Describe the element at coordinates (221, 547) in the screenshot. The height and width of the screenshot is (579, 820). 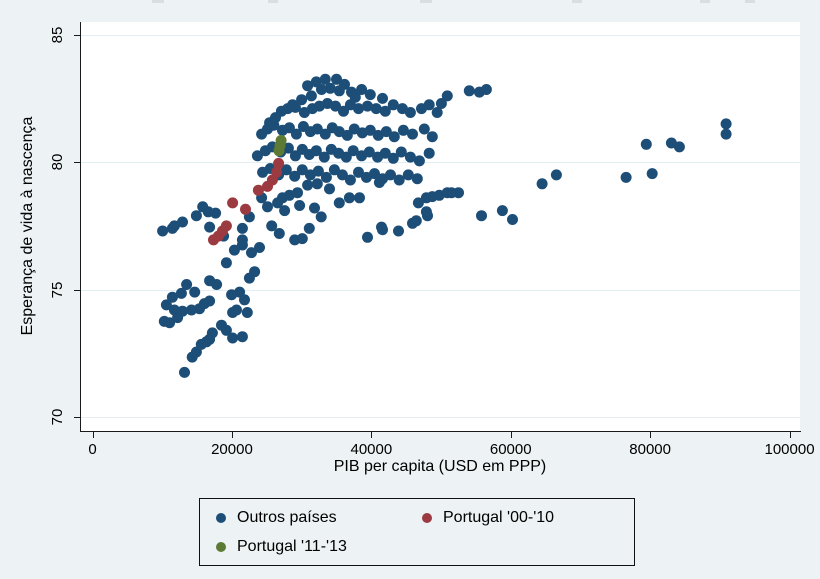
I see `legend-marker-portugal-11-13-icon` at that location.